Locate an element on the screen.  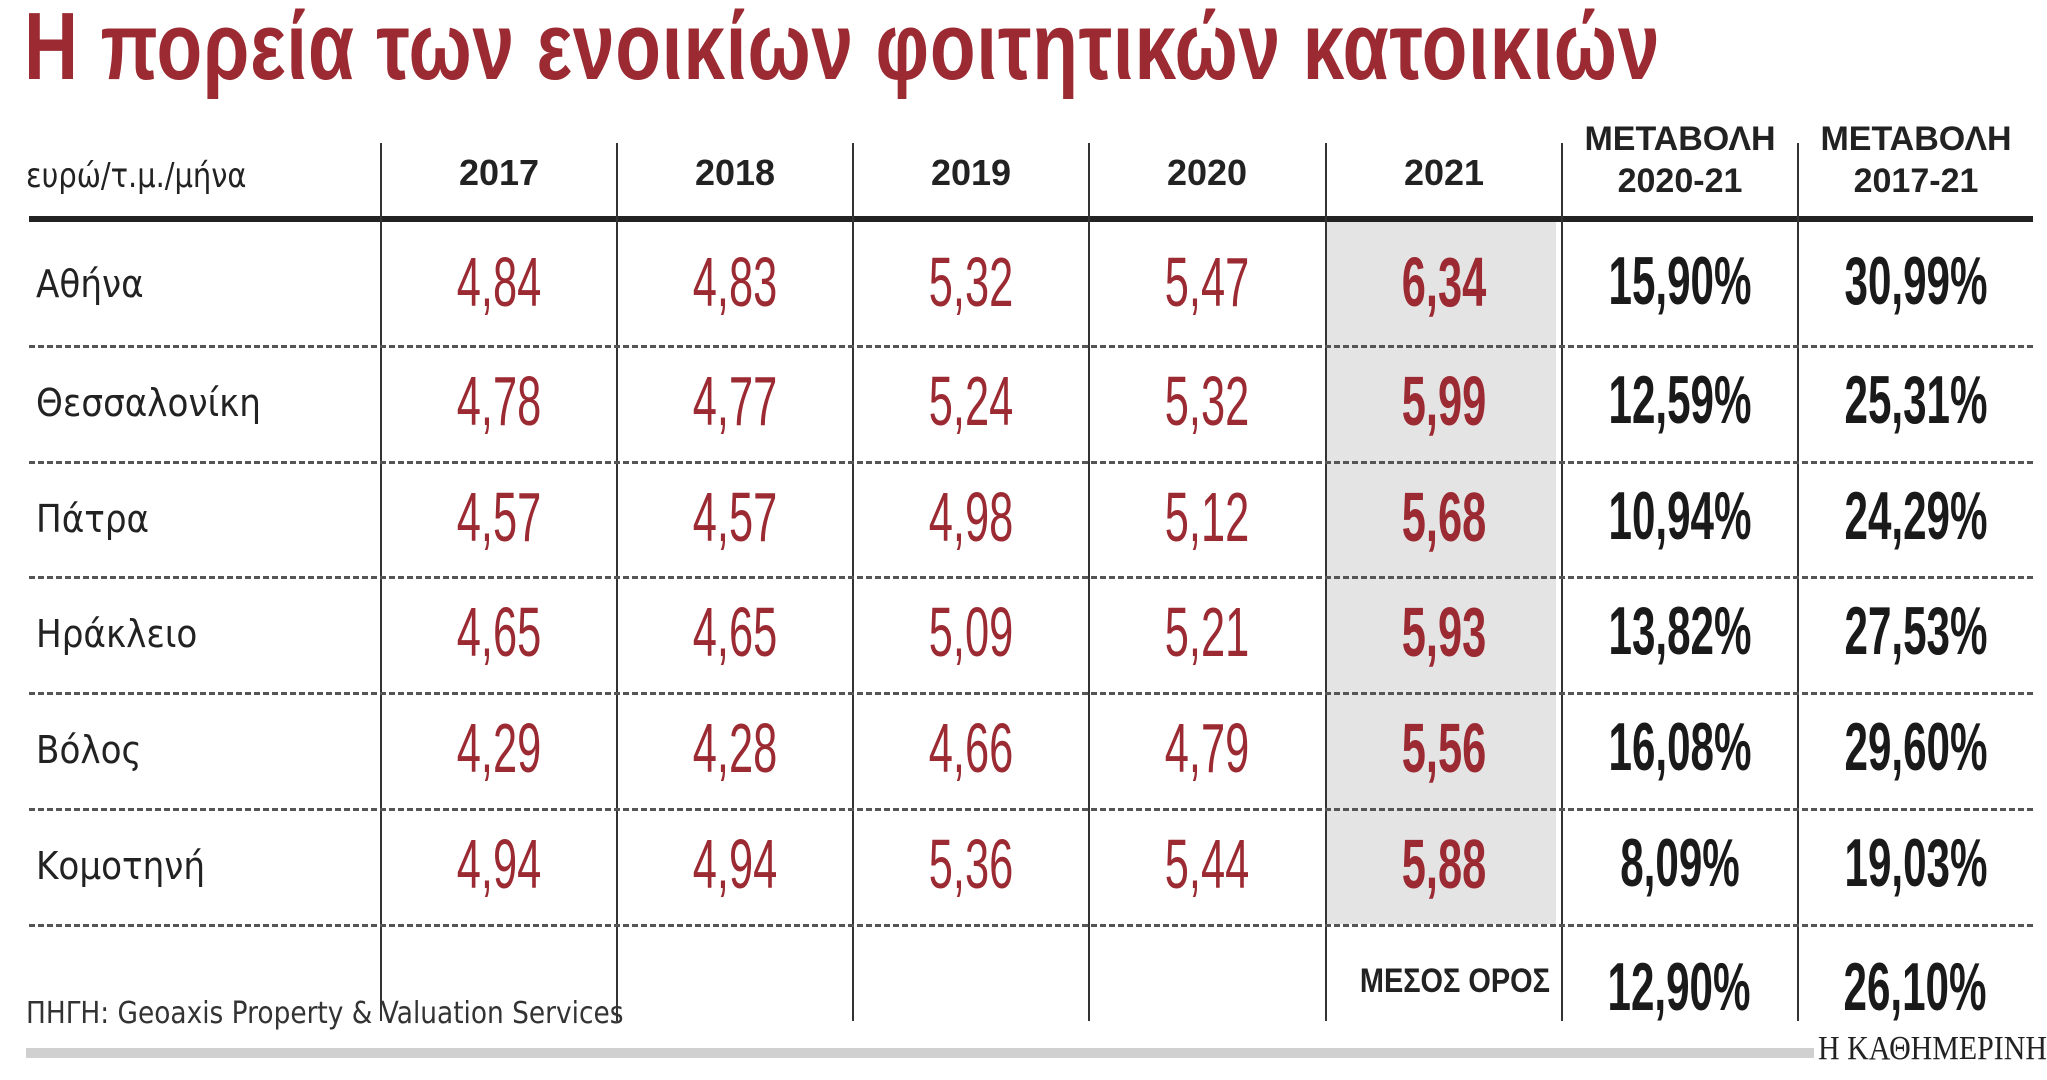
row-change-2020-21: 15,90% is located at coordinates (1680, 280).